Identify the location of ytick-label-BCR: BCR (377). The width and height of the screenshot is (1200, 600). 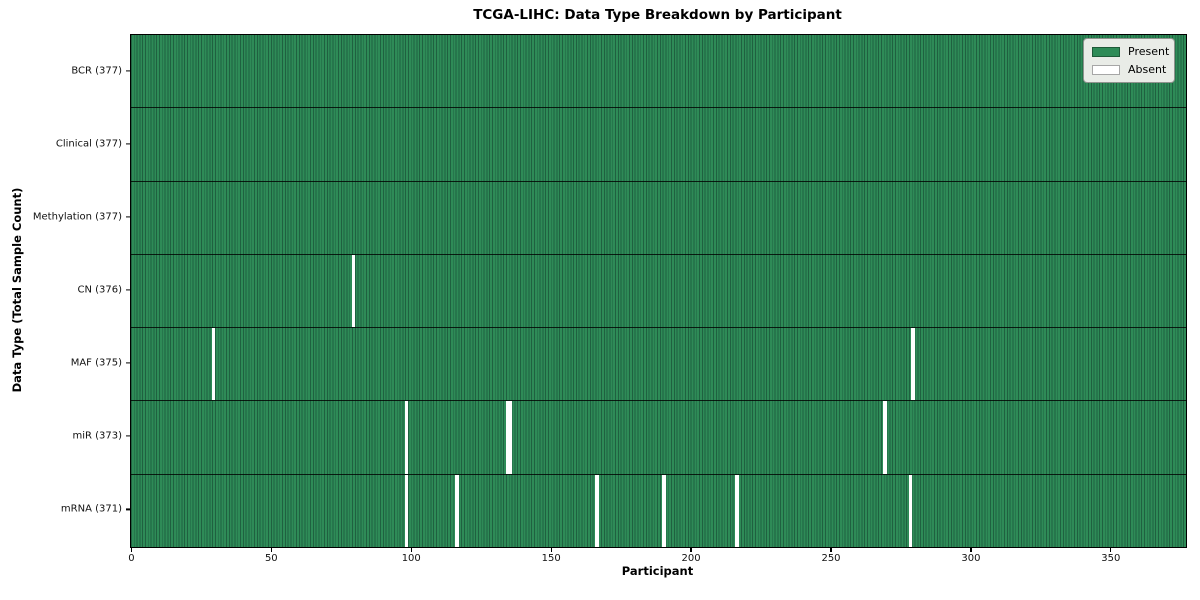
(96, 71).